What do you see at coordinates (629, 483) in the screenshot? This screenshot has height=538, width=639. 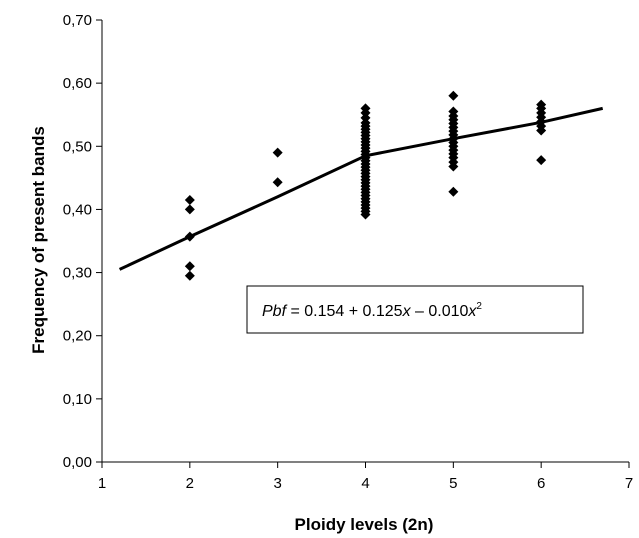 I see `x-tick-label: 7` at bounding box center [629, 483].